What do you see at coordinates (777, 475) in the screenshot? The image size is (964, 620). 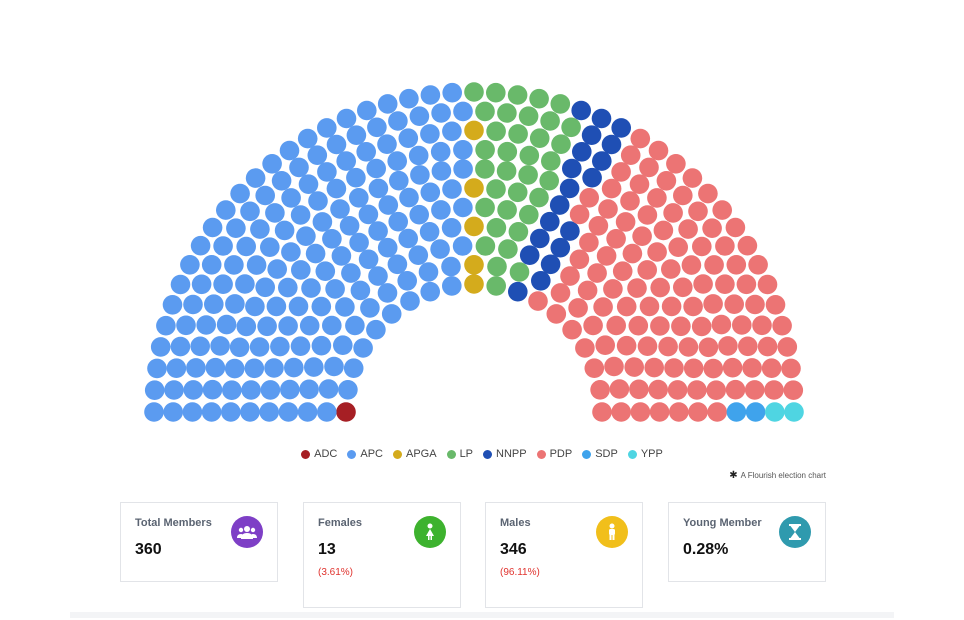 I see `flourish-credit: ✱ A Flourish election chart` at bounding box center [777, 475].